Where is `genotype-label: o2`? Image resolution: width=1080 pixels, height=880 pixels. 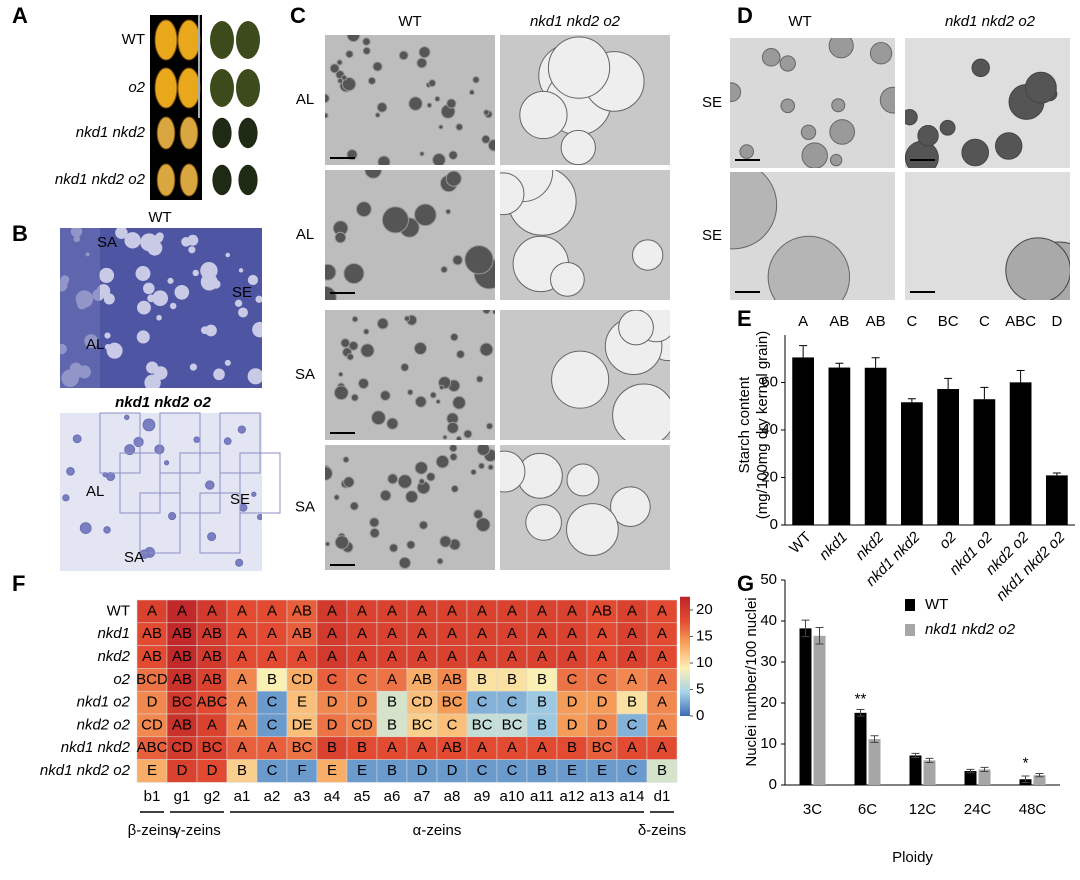
genotype-label: o2 is located at coordinates (136, 87).